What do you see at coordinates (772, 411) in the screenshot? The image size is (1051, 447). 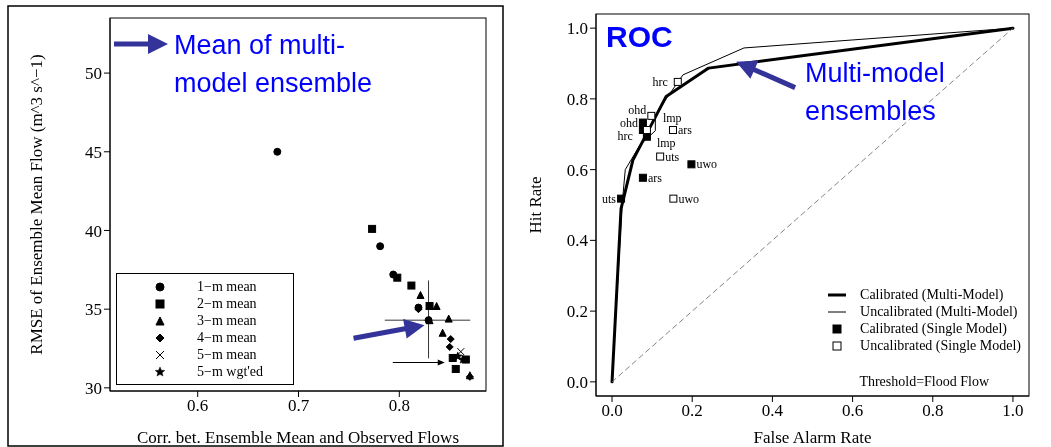 I see `x-tick-label: 0.4` at bounding box center [772, 411].